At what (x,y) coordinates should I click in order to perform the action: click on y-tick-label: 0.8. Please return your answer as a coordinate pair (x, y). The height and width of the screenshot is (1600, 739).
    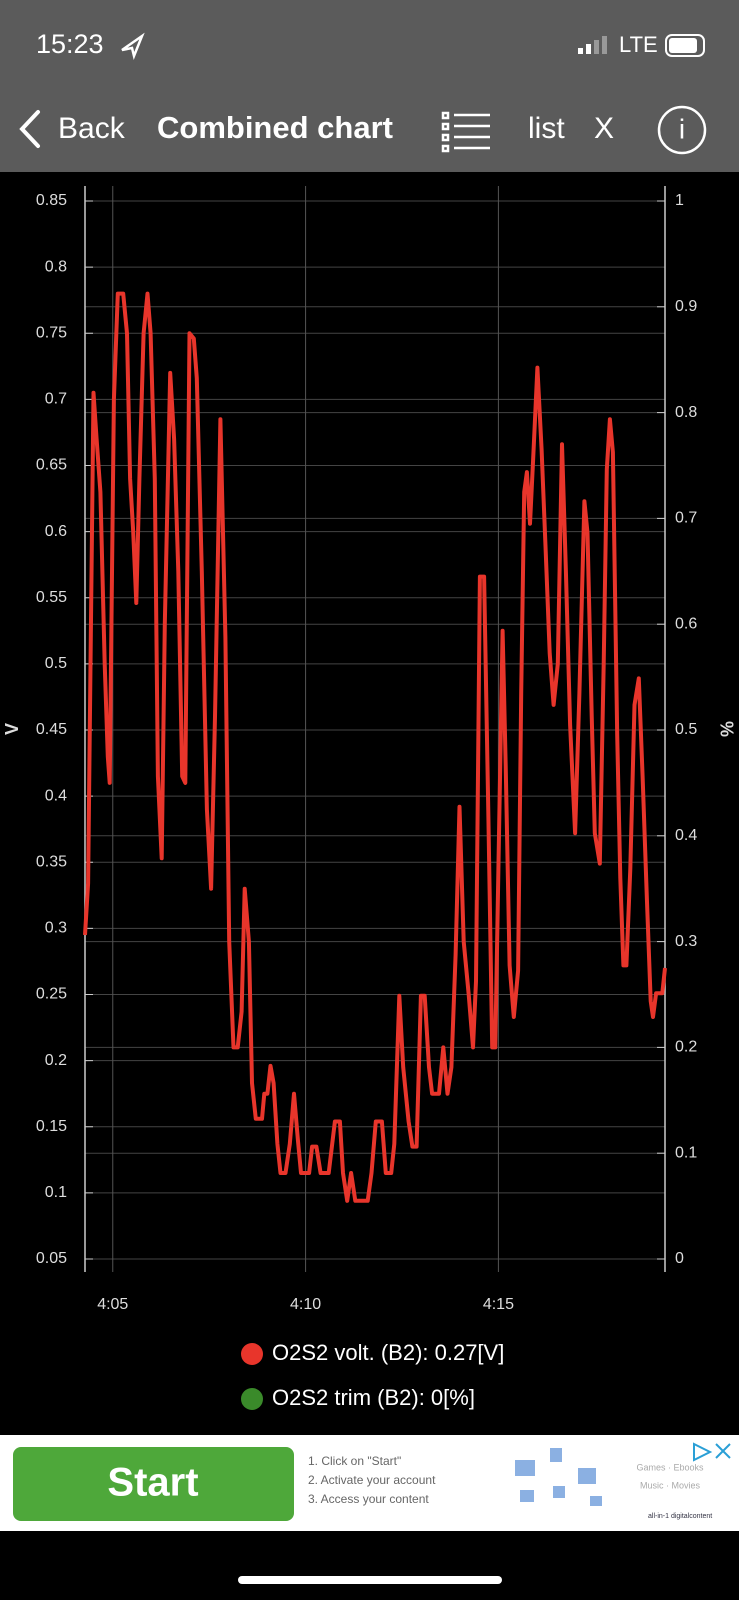
    Looking at the image, I should click on (56, 266).